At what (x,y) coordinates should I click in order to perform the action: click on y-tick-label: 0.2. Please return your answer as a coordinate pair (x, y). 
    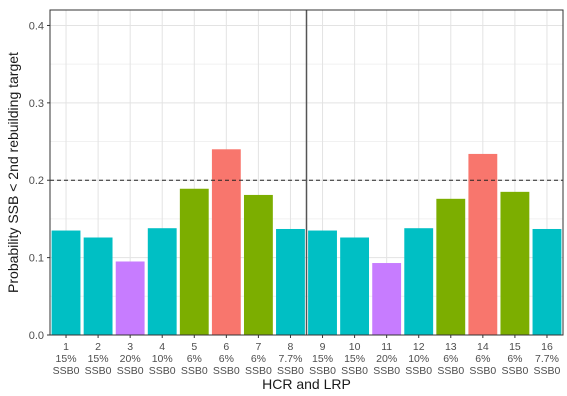
    Looking at the image, I should click on (36, 181).